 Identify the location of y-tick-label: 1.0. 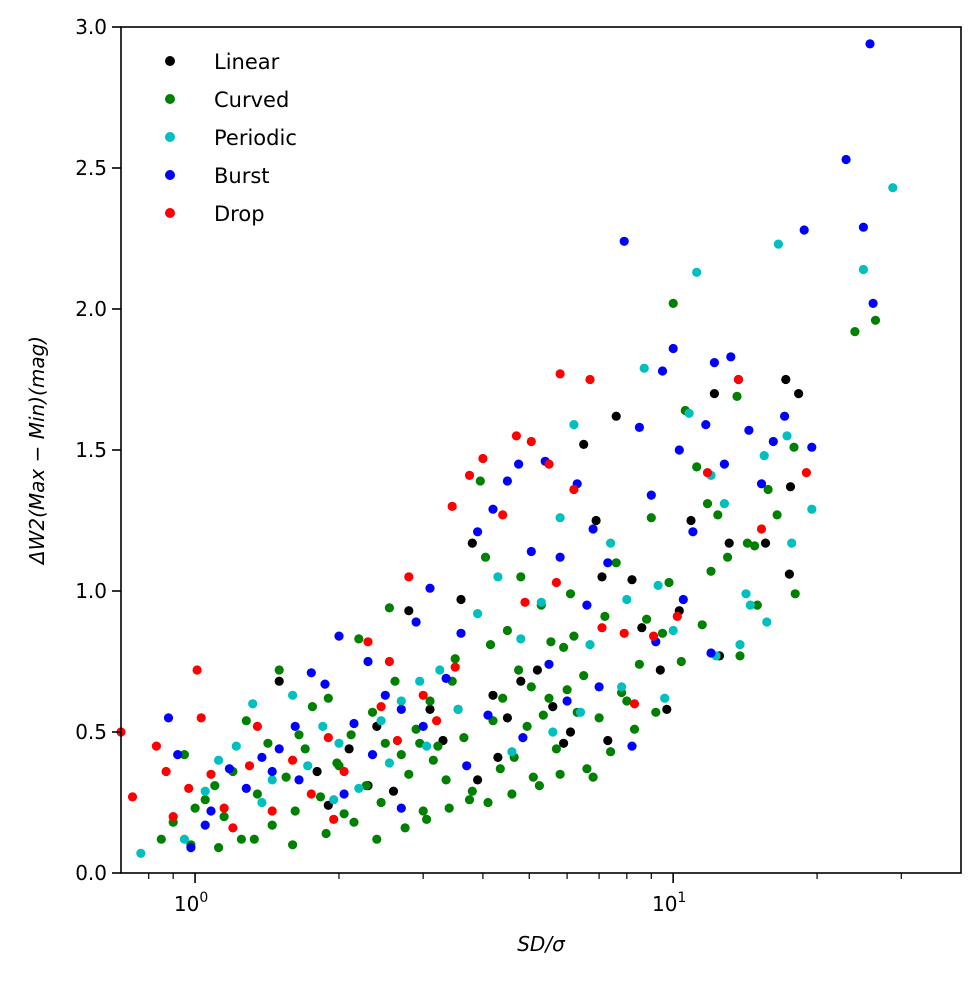
(91, 591).